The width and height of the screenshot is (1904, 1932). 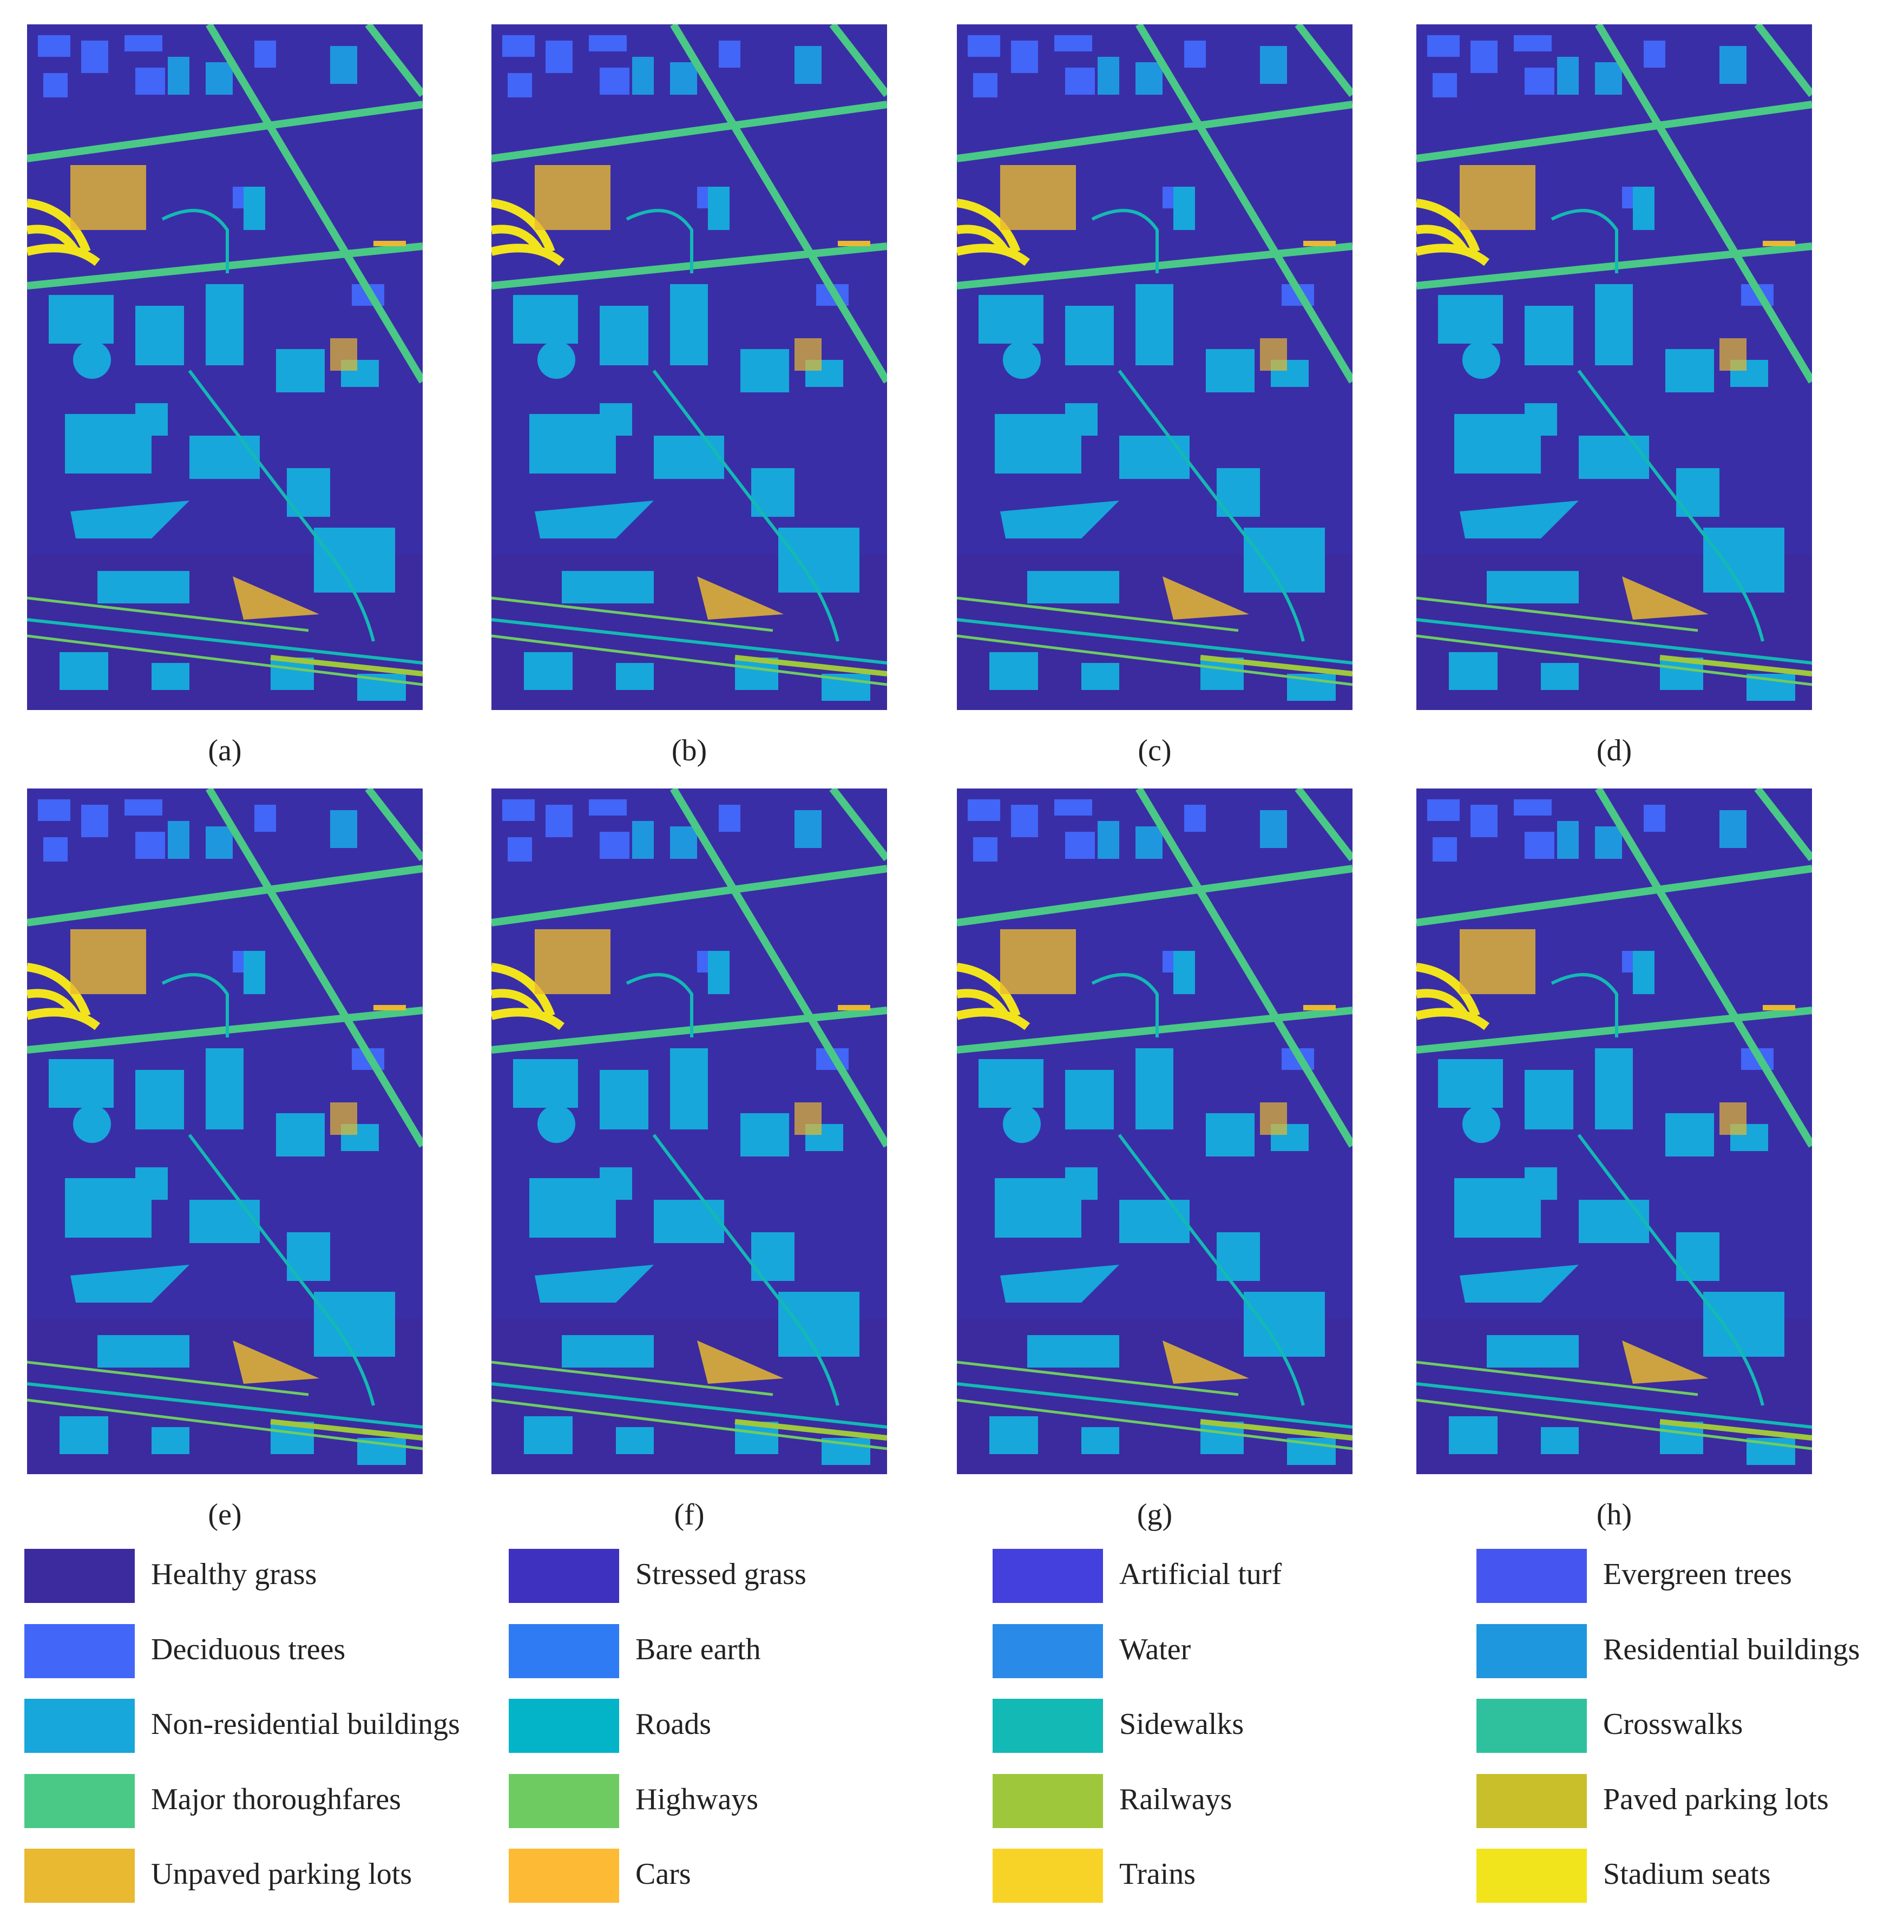 What do you see at coordinates (698, 1649) in the screenshot?
I see `legend-label: Bare earth` at bounding box center [698, 1649].